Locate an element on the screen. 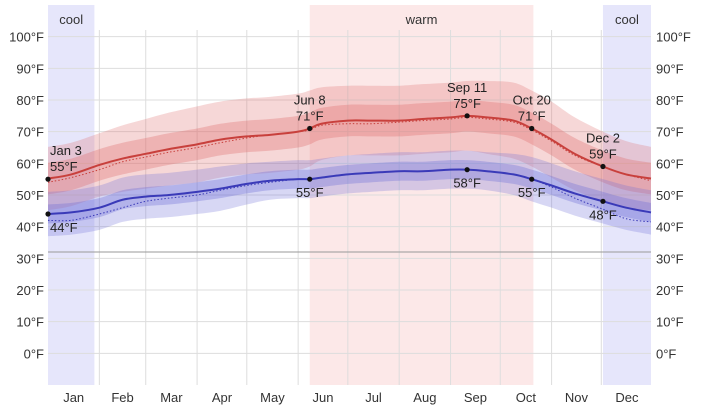 The width and height of the screenshot is (705, 407). y-tick-label-right: 100°F is located at coordinates (673, 37).